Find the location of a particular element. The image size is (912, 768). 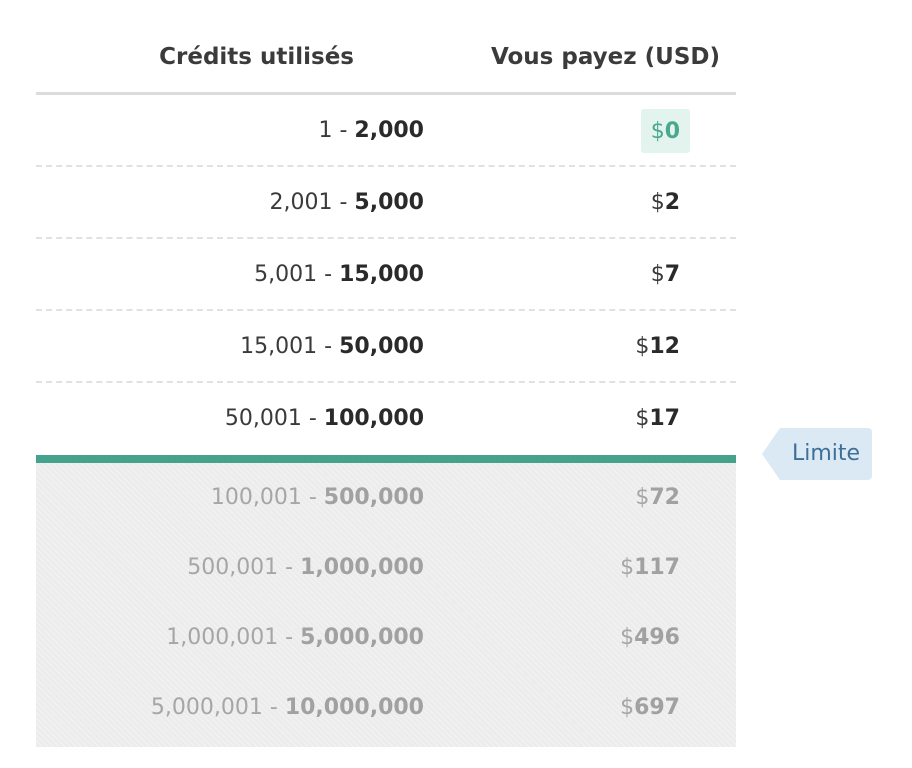

table-row: 50,001 - 100,000 $17 is located at coordinates (386, 419).